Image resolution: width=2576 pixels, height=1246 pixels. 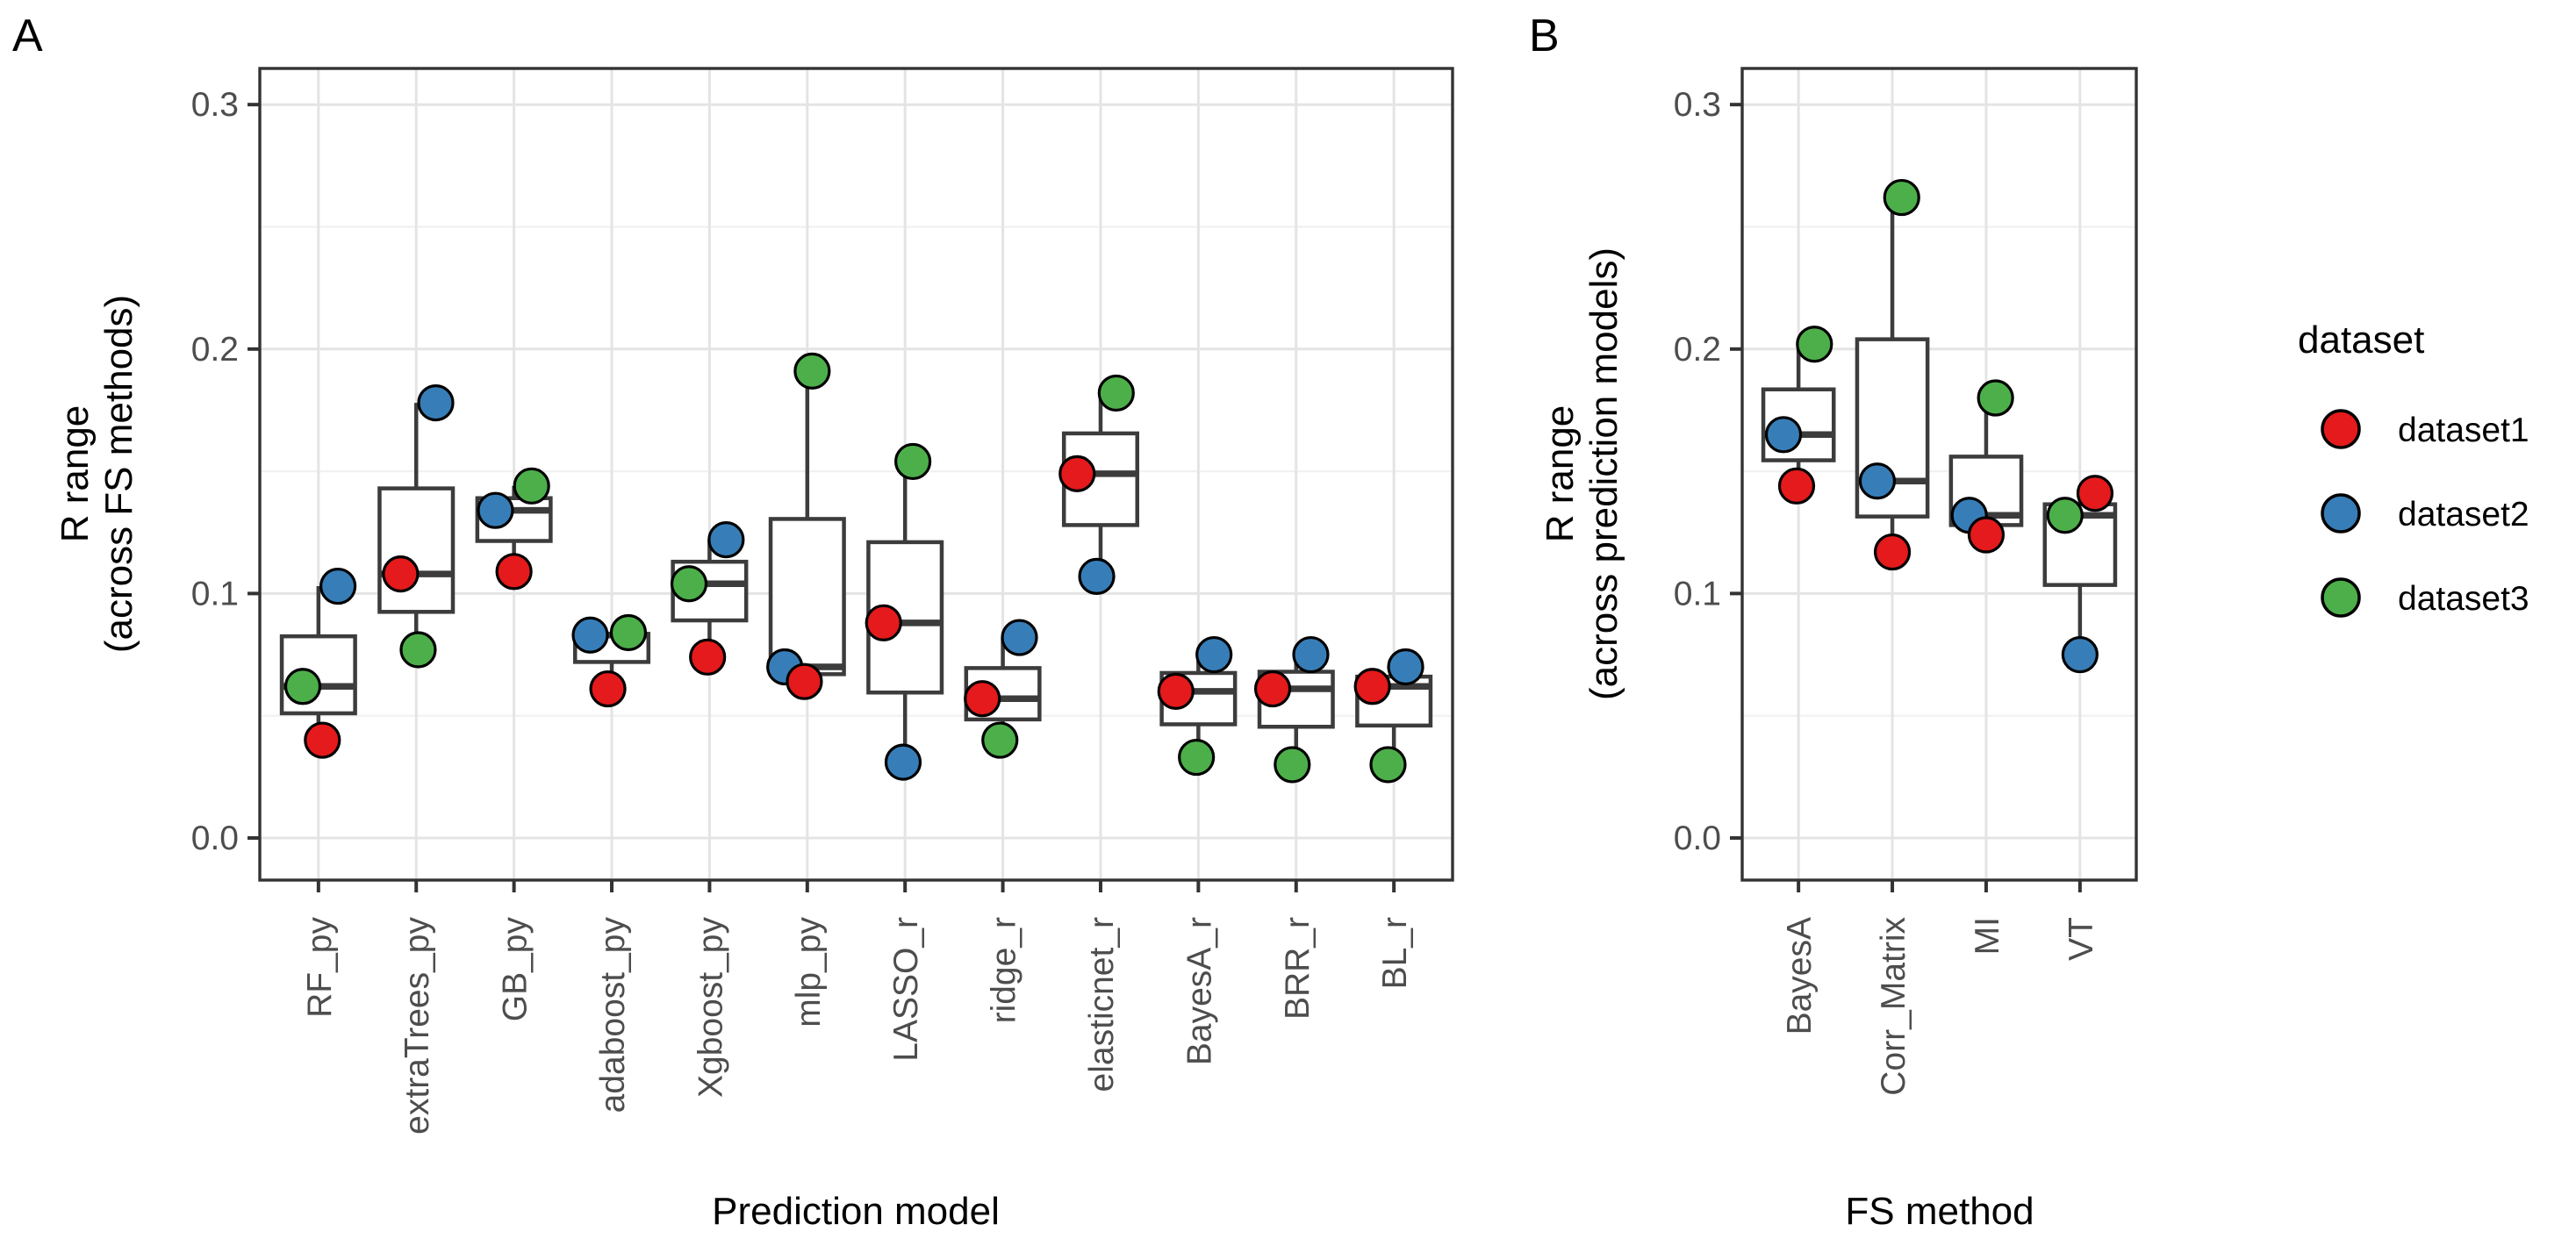 What do you see at coordinates (2361, 340) in the screenshot?
I see `legend-title: dataset` at bounding box center [2361, 340].